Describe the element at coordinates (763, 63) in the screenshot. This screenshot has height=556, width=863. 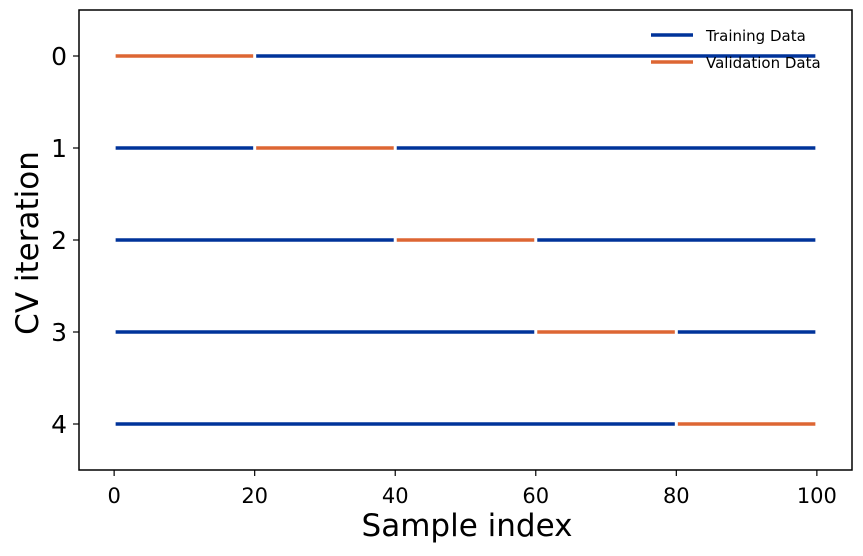
I see `legend-label-validation: Validation Data` at that location.